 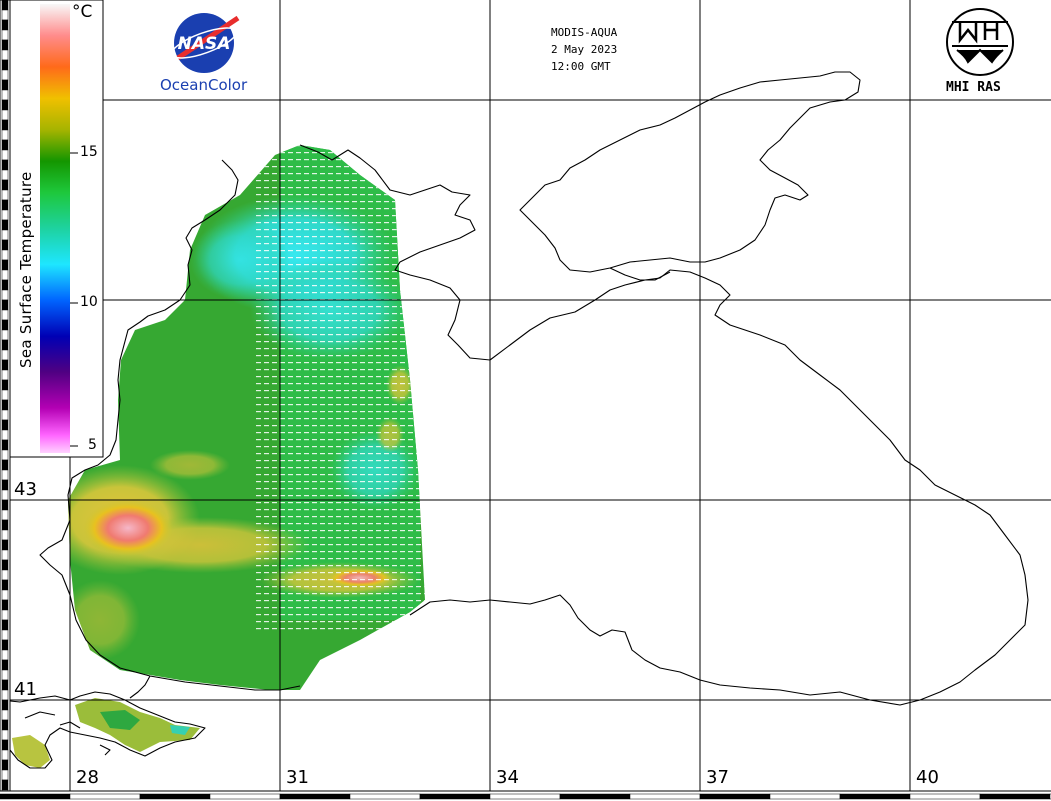 What do you see at coordinates (89, 302) in the screenshot?
I see `colorbar-tick-10: 10` at bounding box center [89, 302].